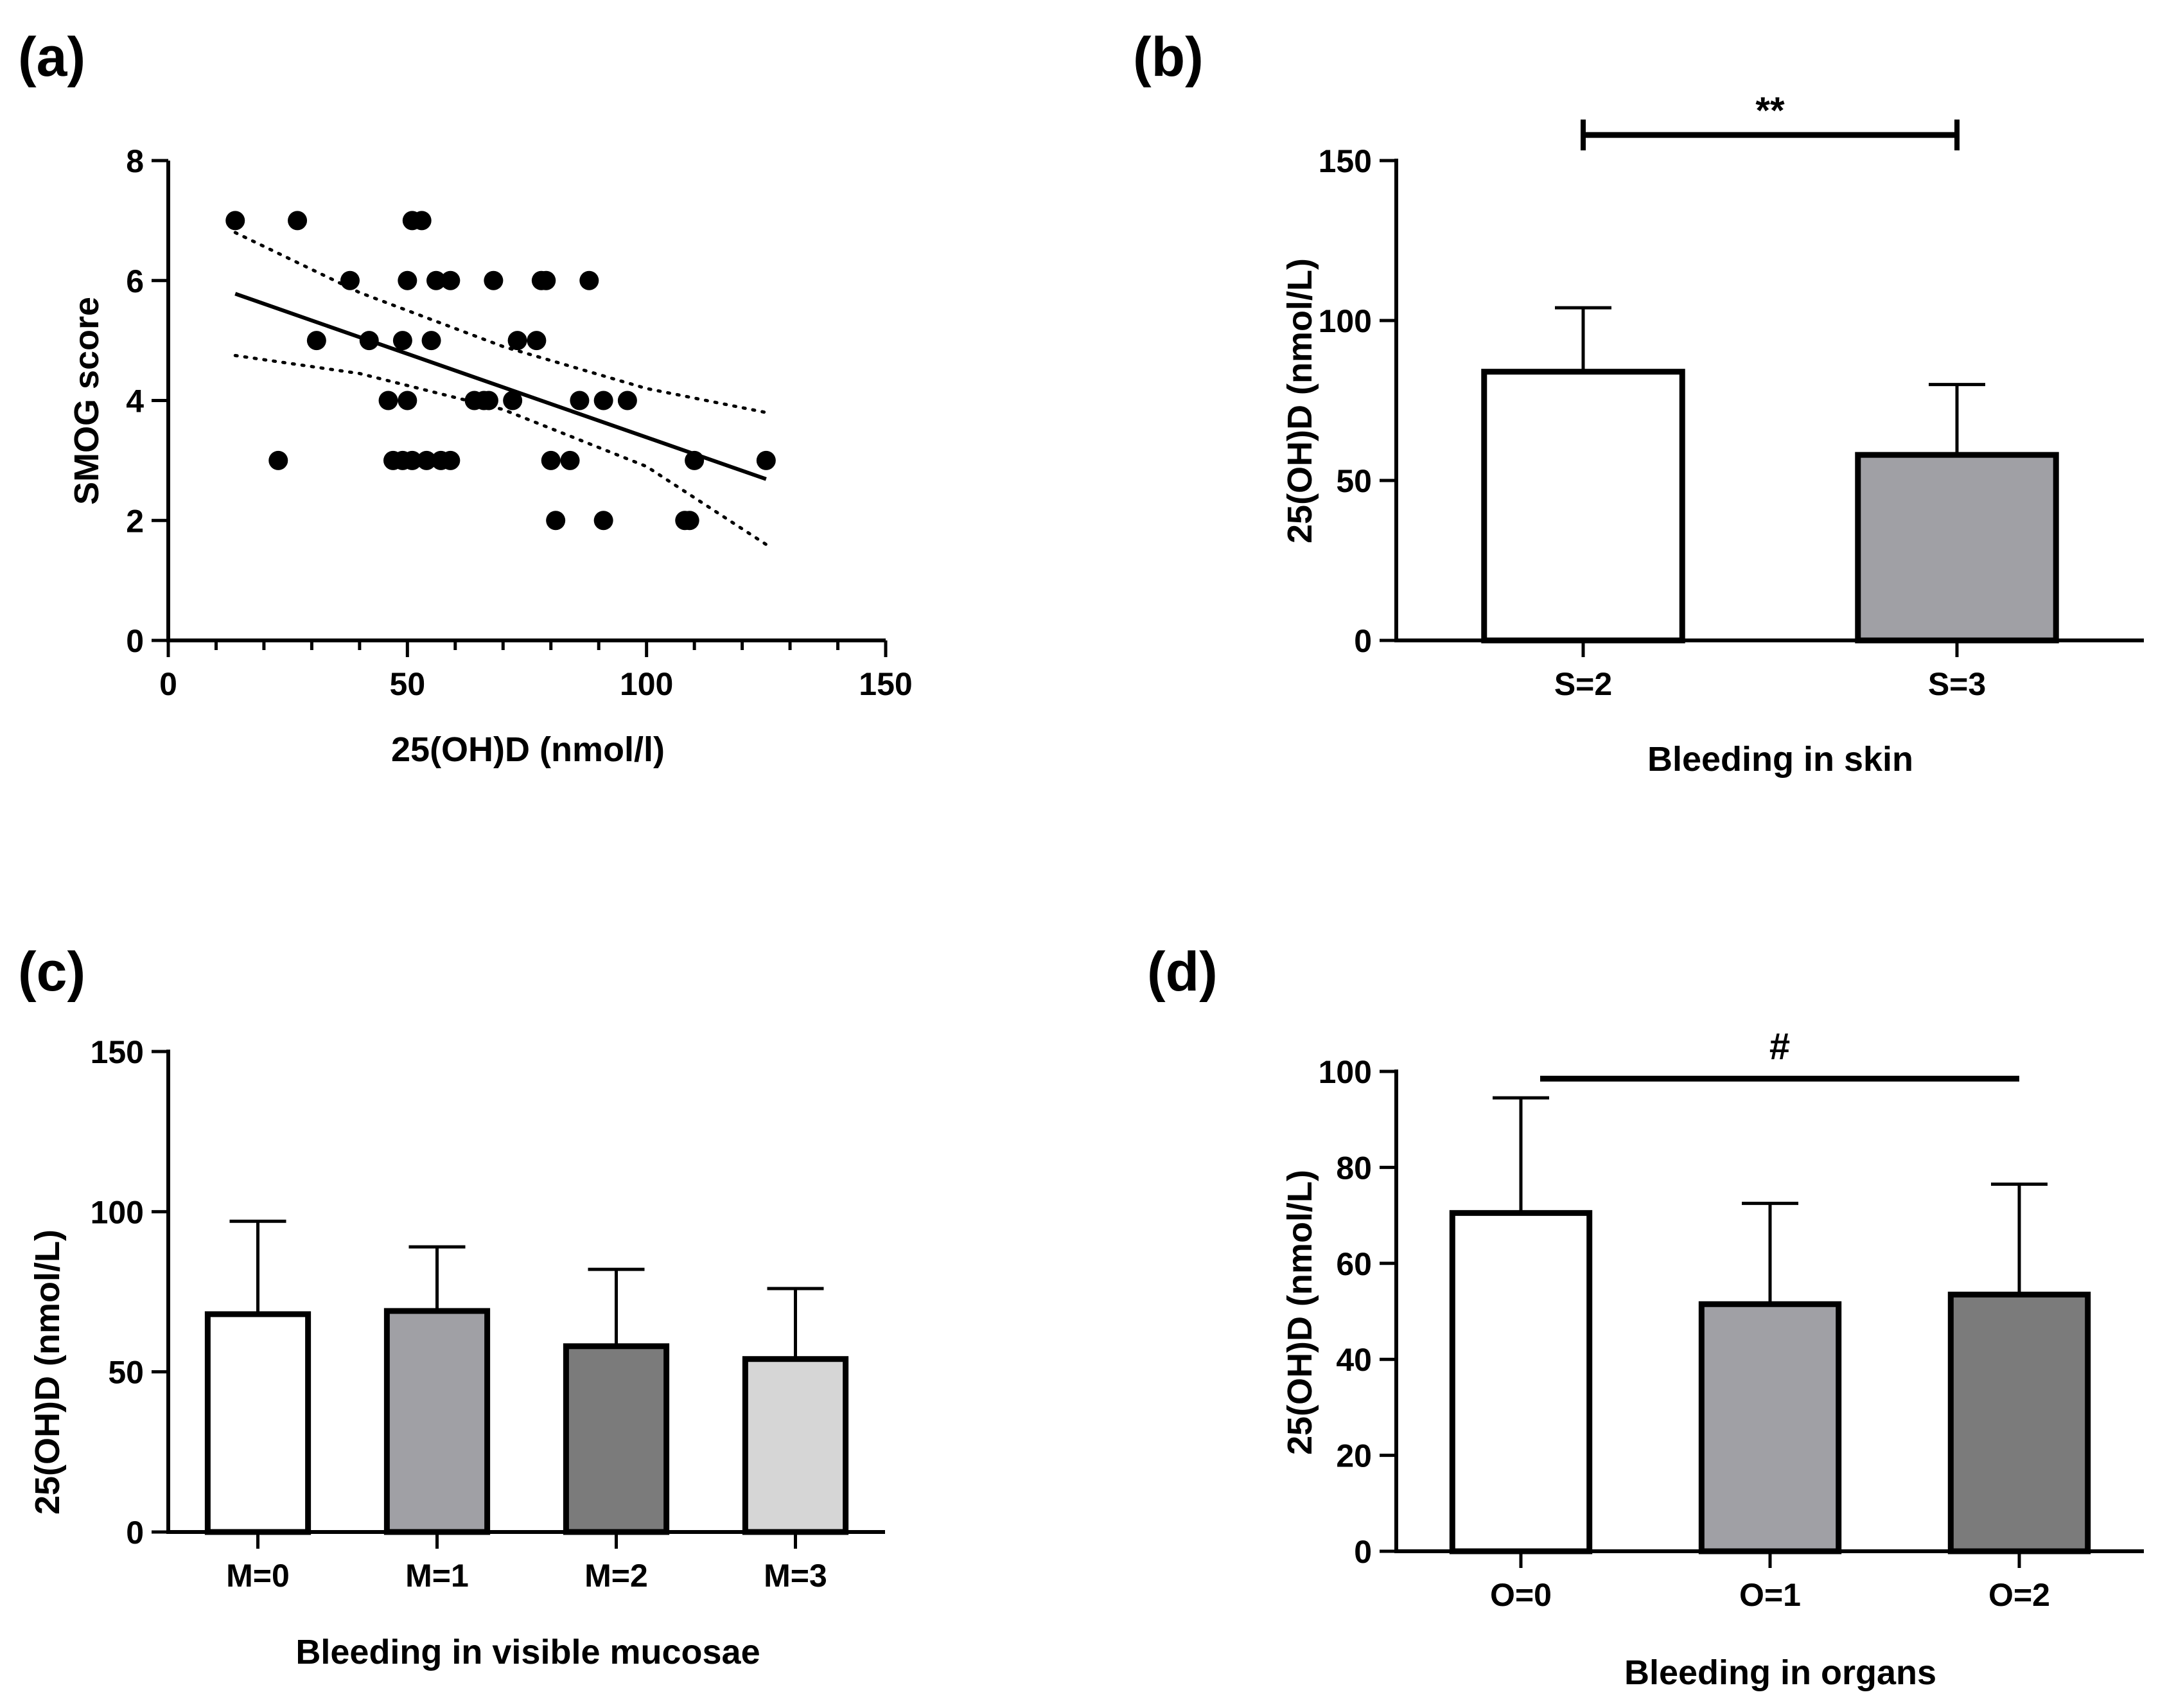  I want to click on x-axis-label-d: Bleeding in organs, so click(1780, 1672).